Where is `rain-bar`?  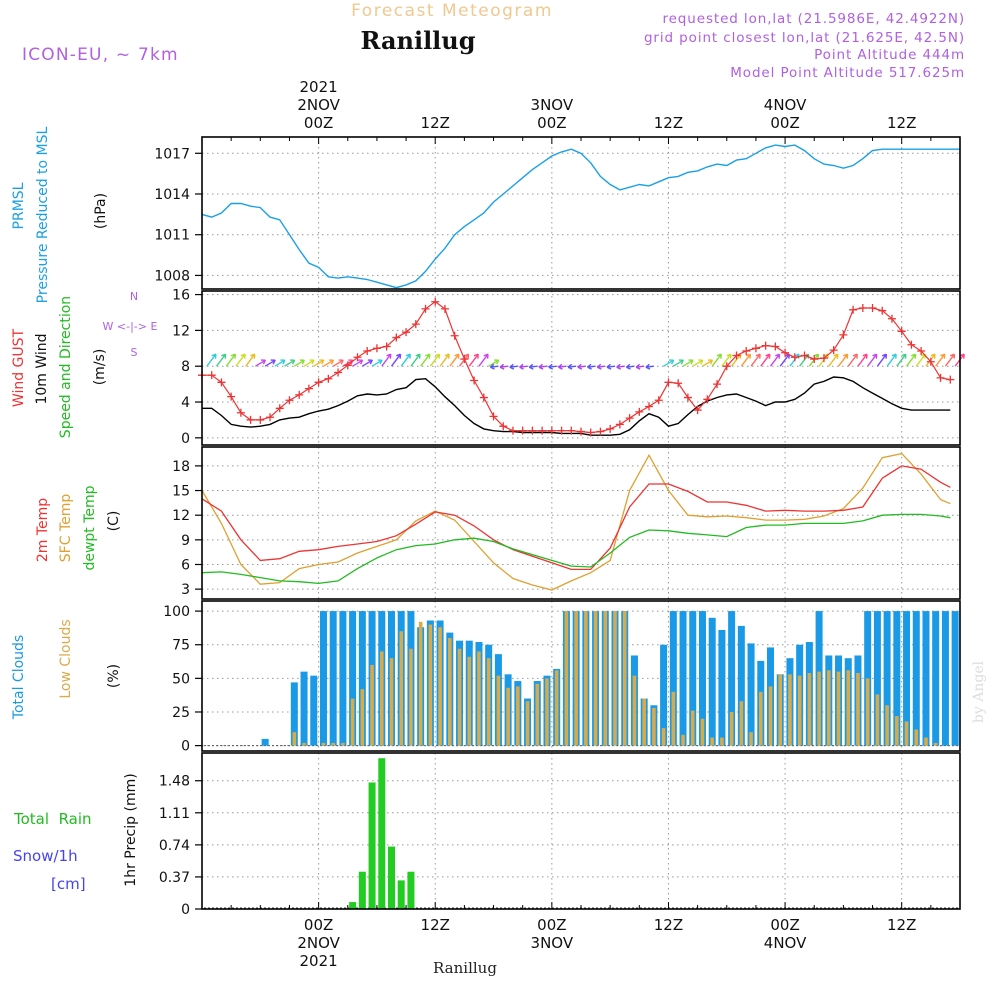
rain-bar is located at coordinates (411, 890).